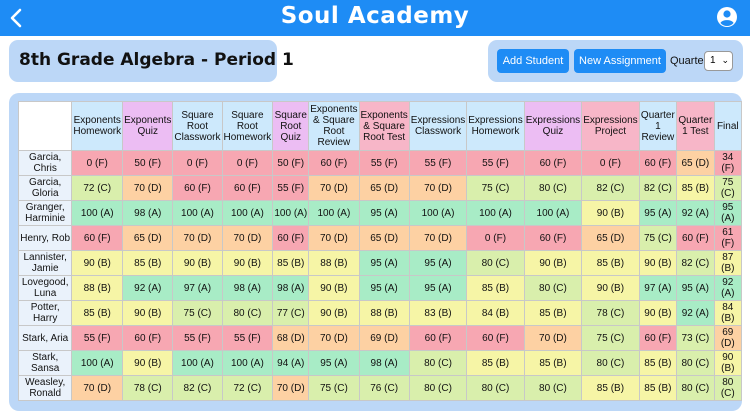 The image size is (750, 418). What do you see at coordinates (658, 126) in the screenshot?
I see `column-header: Quarter 1 Review` at bounding box center [658, 126].